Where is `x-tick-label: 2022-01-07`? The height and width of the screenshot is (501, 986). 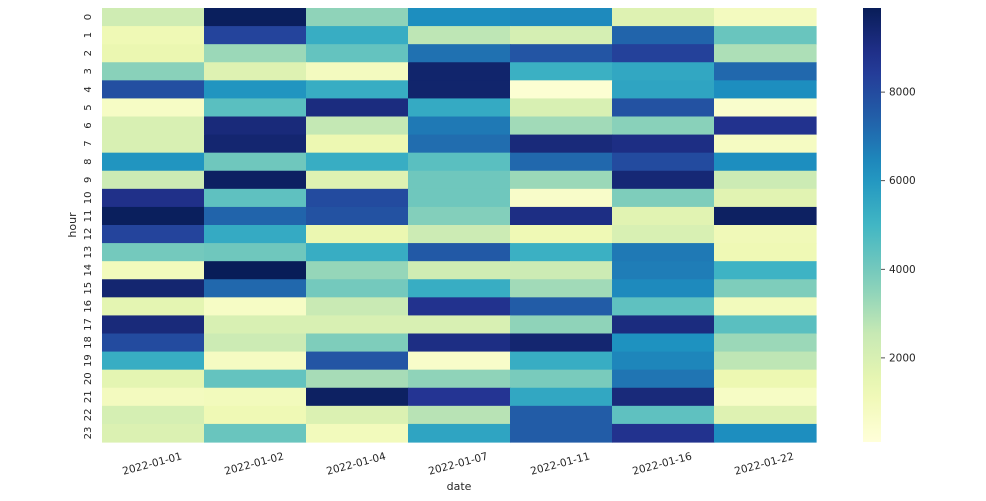
x-tick-label: 2022-01-07 is located at coordinates (458, 463).